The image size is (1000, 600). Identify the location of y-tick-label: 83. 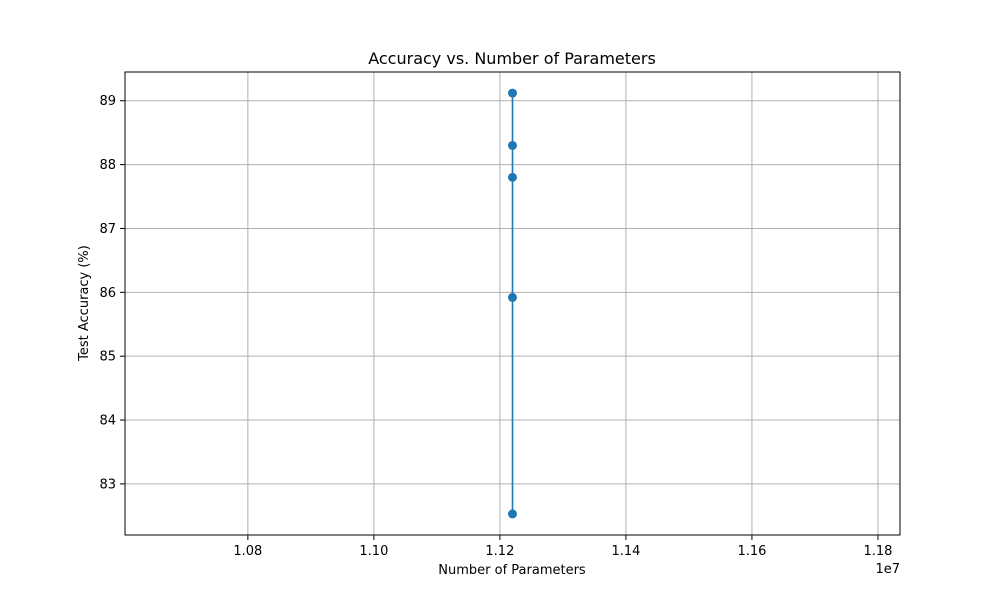
(107, 484).